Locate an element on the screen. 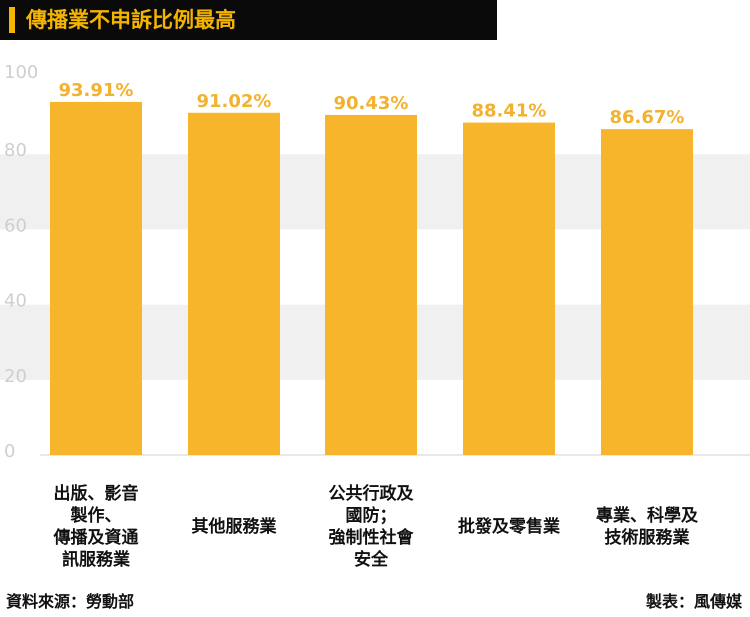 The width and height of the screenshot is (750, 617). chart-title: 傳播業不申訴比例最高 is located at coordinates (131, 20).